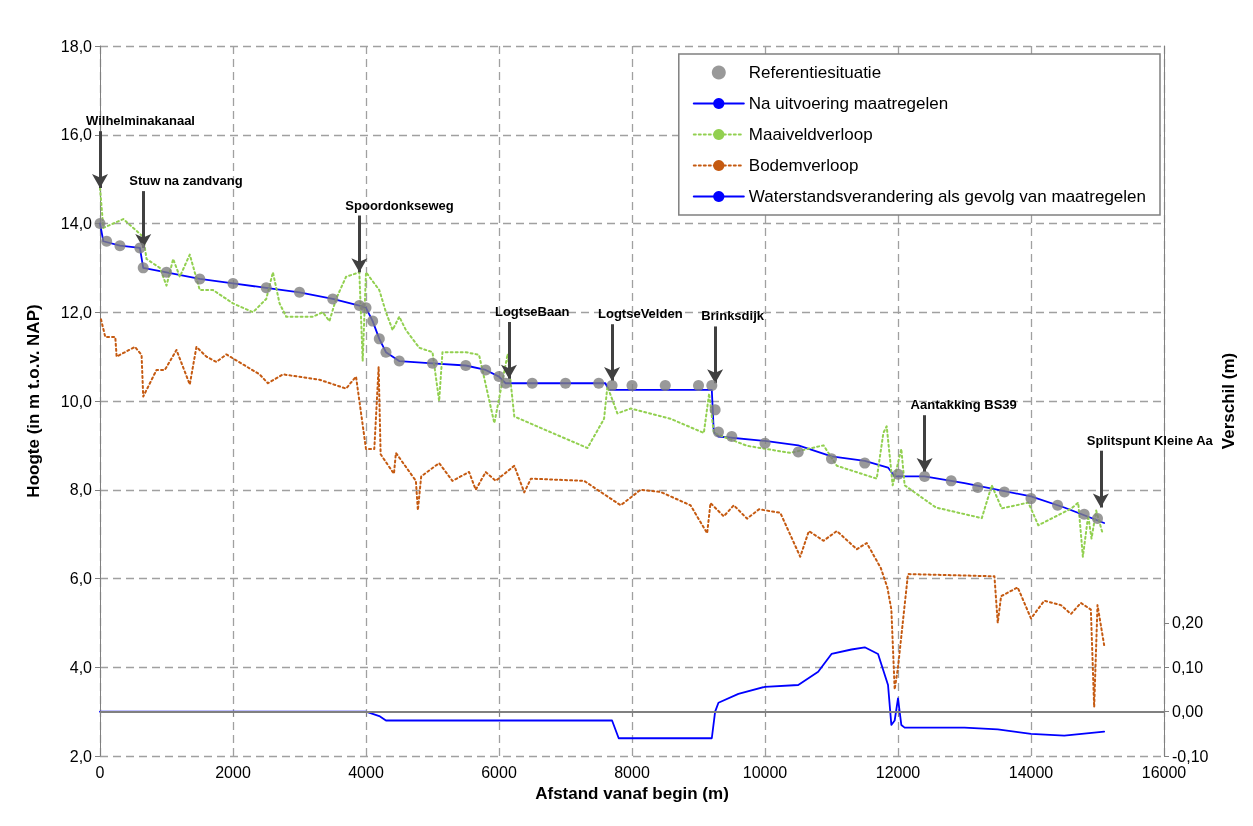 This screenshot has height=826, width=1253. What do you see at coordinates (186, 181) in the screenshot?
I see `annotation: Stuw na zandvang` at bounding box center [186, 181].